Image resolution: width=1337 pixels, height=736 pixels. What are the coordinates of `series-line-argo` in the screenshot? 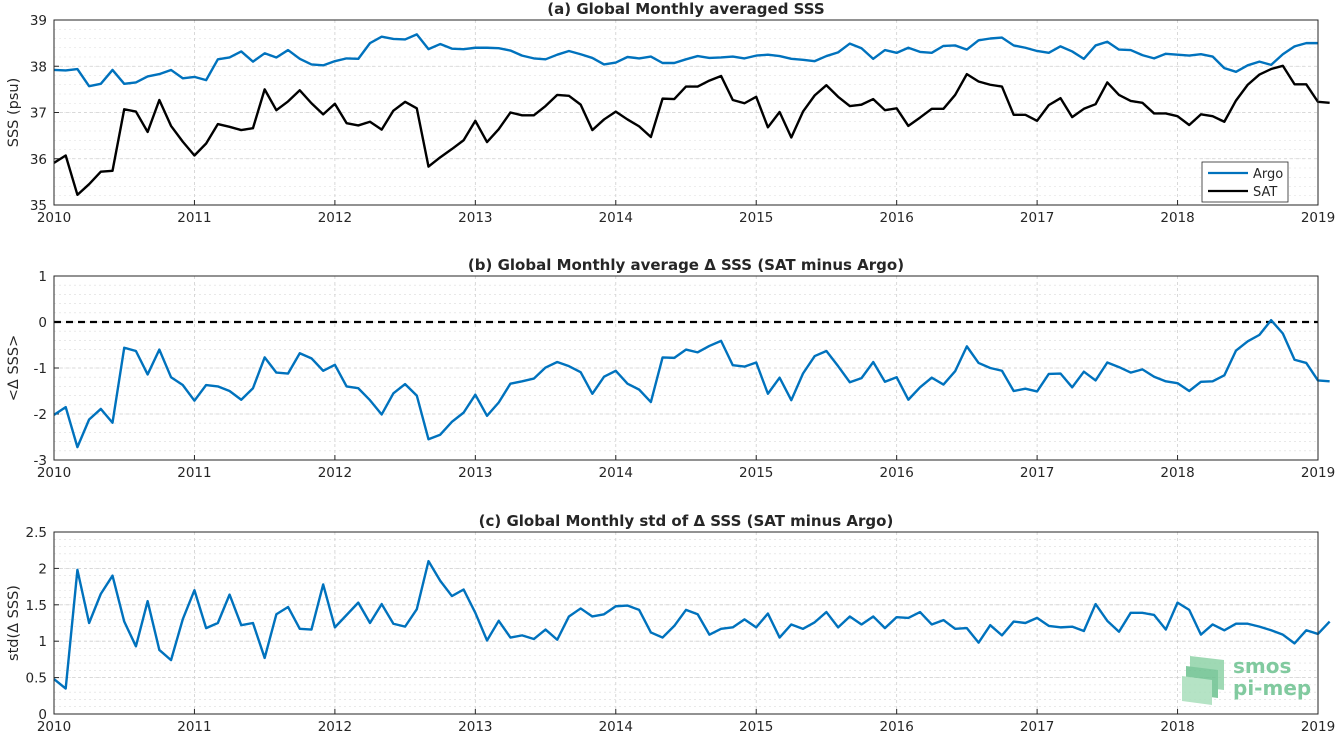 It's located at (685, 60).